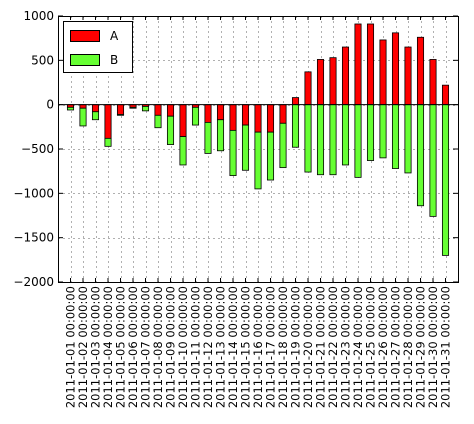 The image size is (474, 424). Describe the element at coordinates (83, 347) in the screenshot. I see `x-tick-label: 2011-01-02 00:00:00` at that location.